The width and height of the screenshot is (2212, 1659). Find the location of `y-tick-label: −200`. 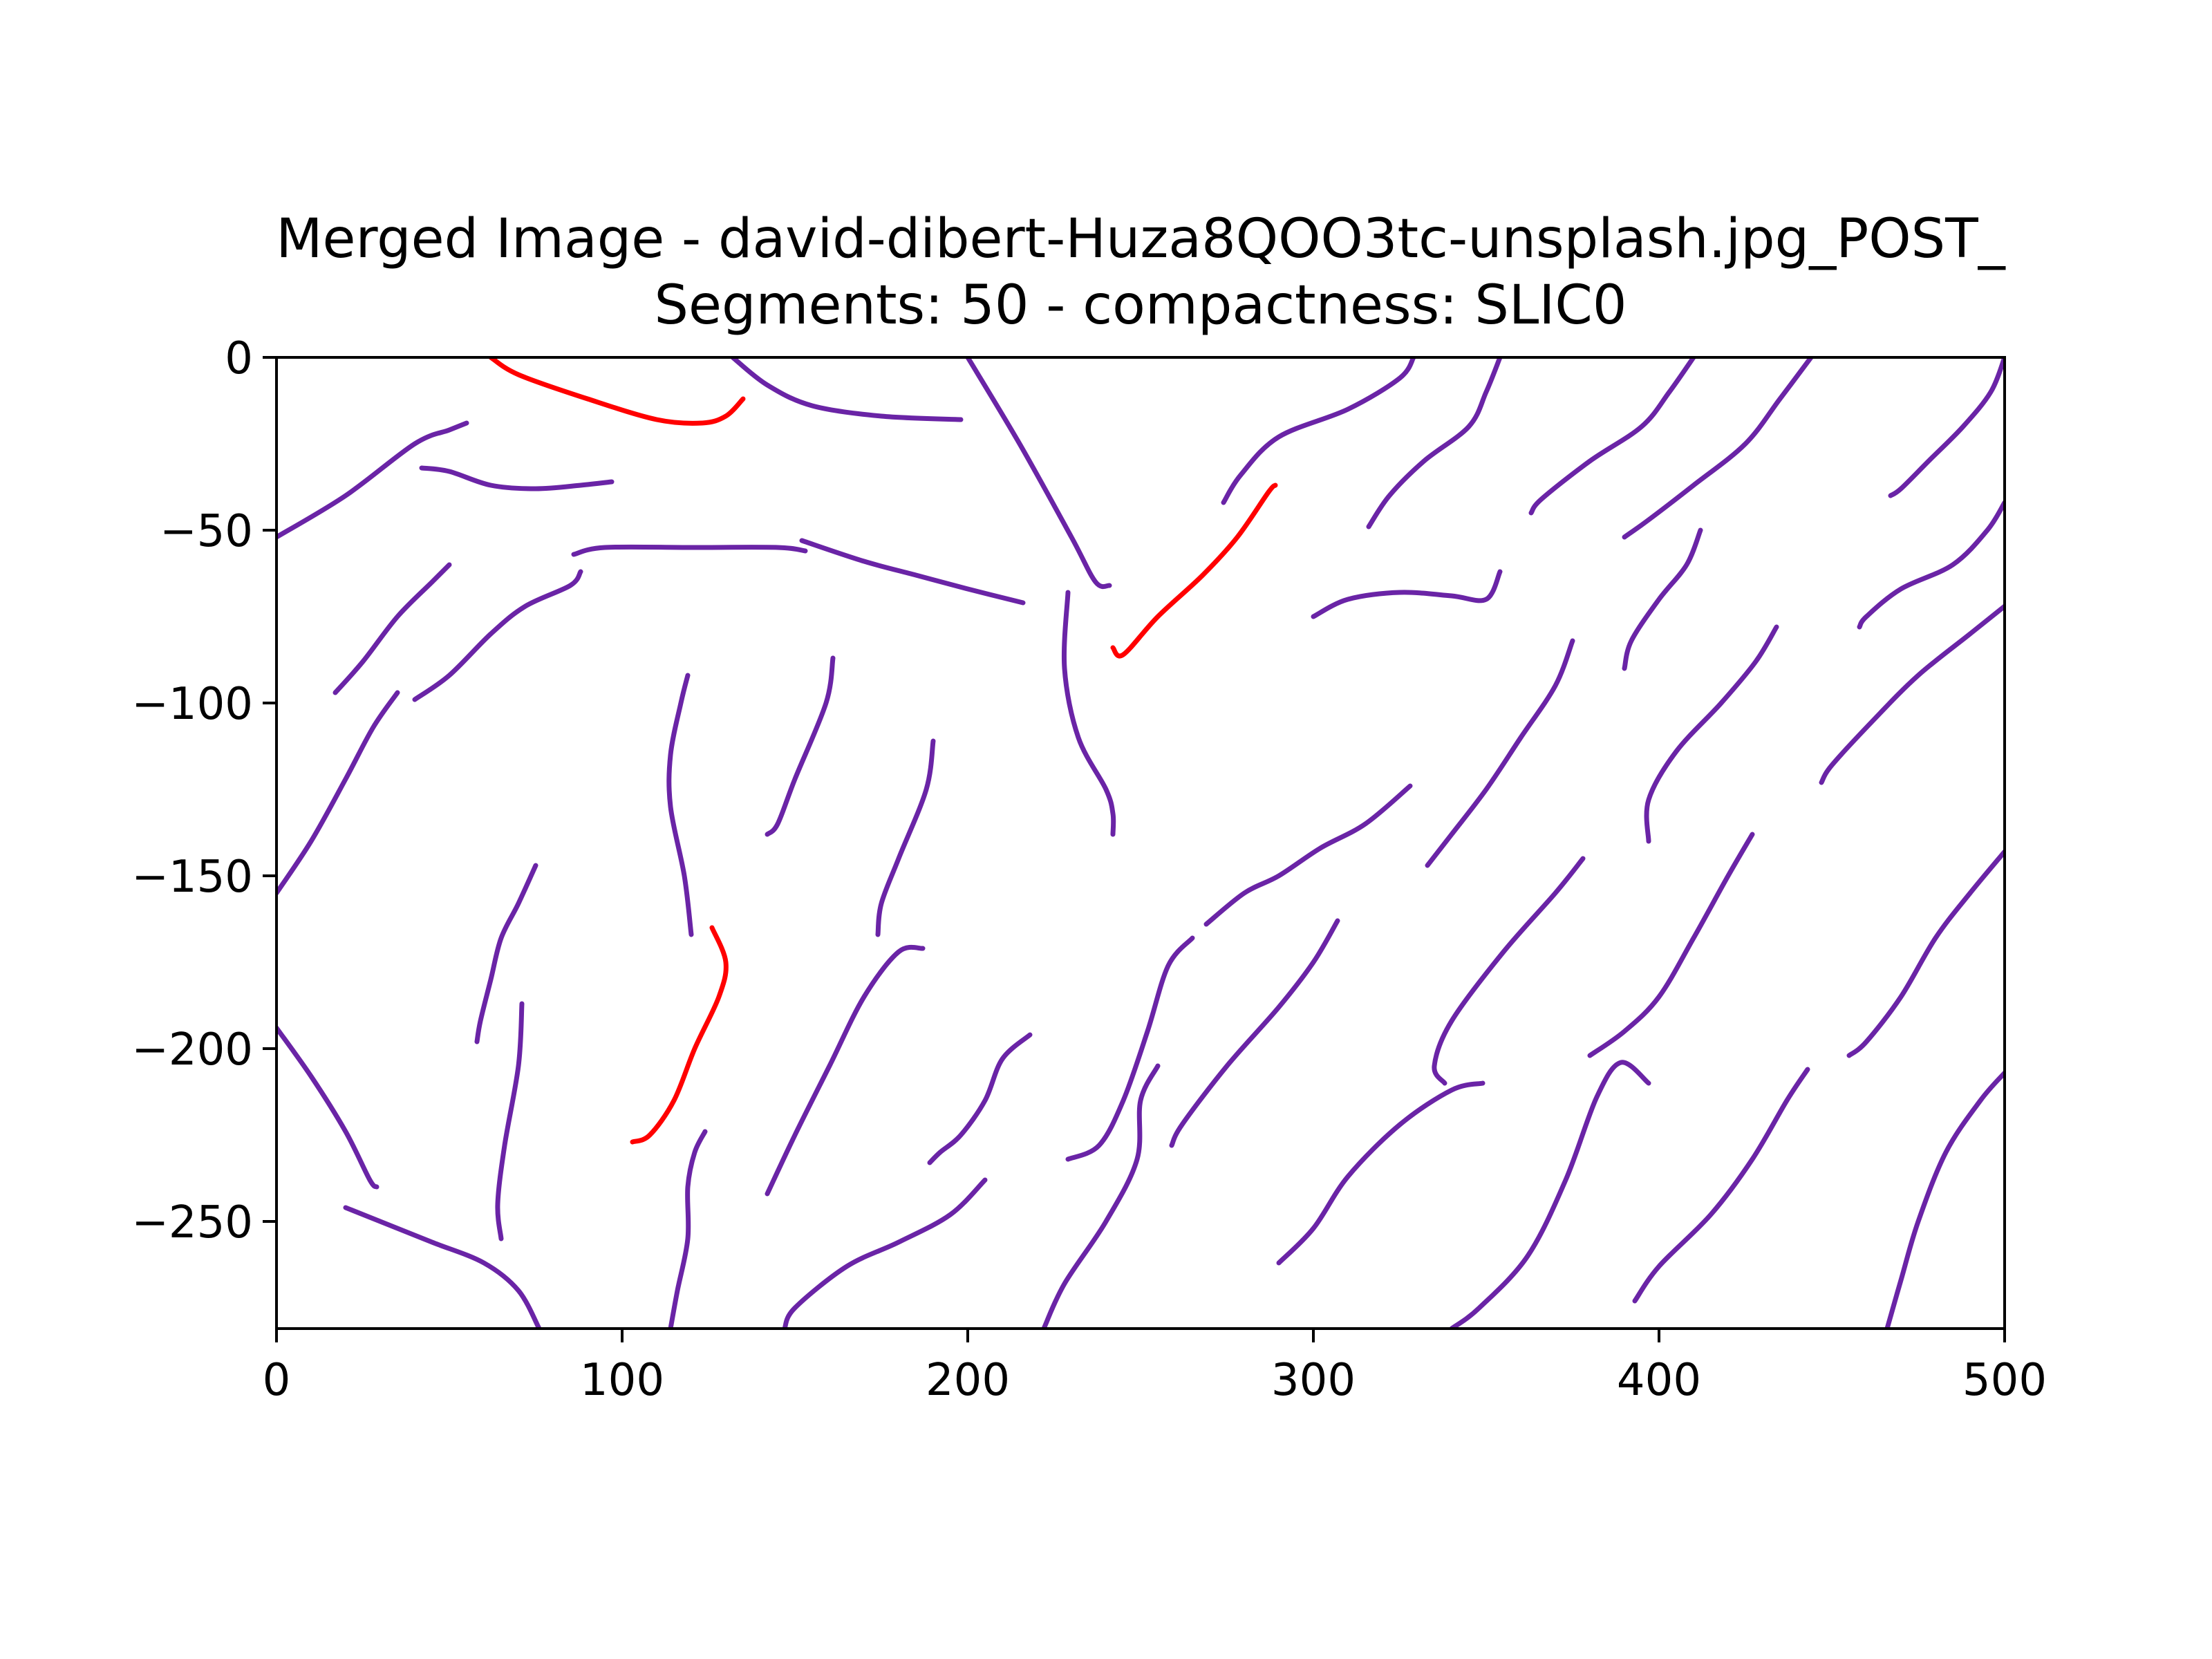

y-tick-label: −200 is located at coordinates (192, 1050).